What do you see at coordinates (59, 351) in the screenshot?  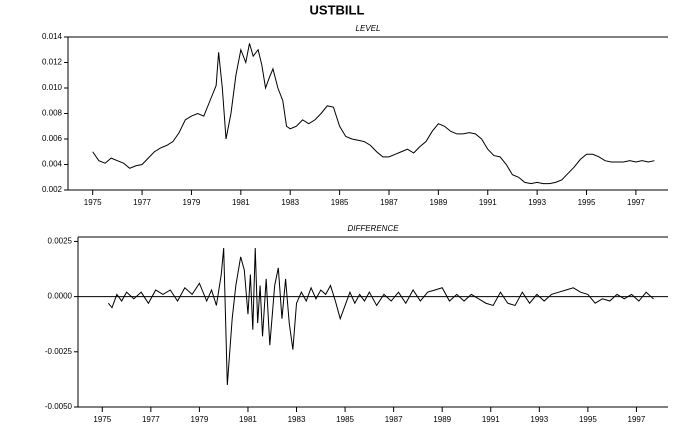 I see `y-tick-label: -0.0025` at bounding box center [59, 351].